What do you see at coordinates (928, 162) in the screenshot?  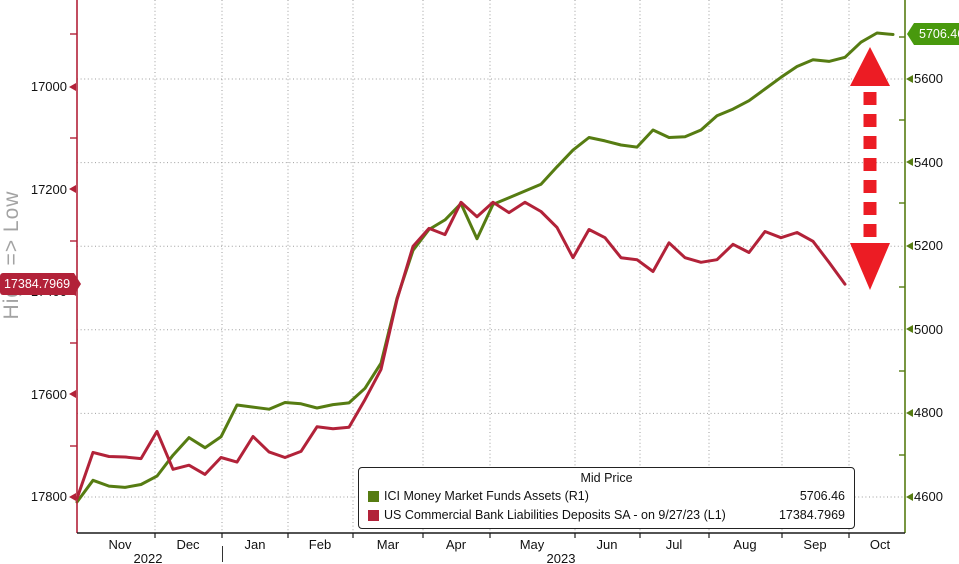 I see `tick-value: 5400` at bounding box center [928, 162].